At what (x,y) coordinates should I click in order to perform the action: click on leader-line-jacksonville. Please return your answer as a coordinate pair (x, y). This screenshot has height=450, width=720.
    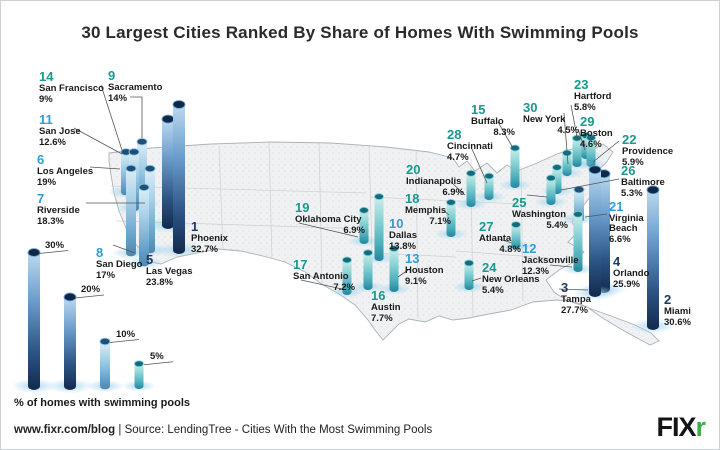
    Looking at the image, I should click on (561, 266).